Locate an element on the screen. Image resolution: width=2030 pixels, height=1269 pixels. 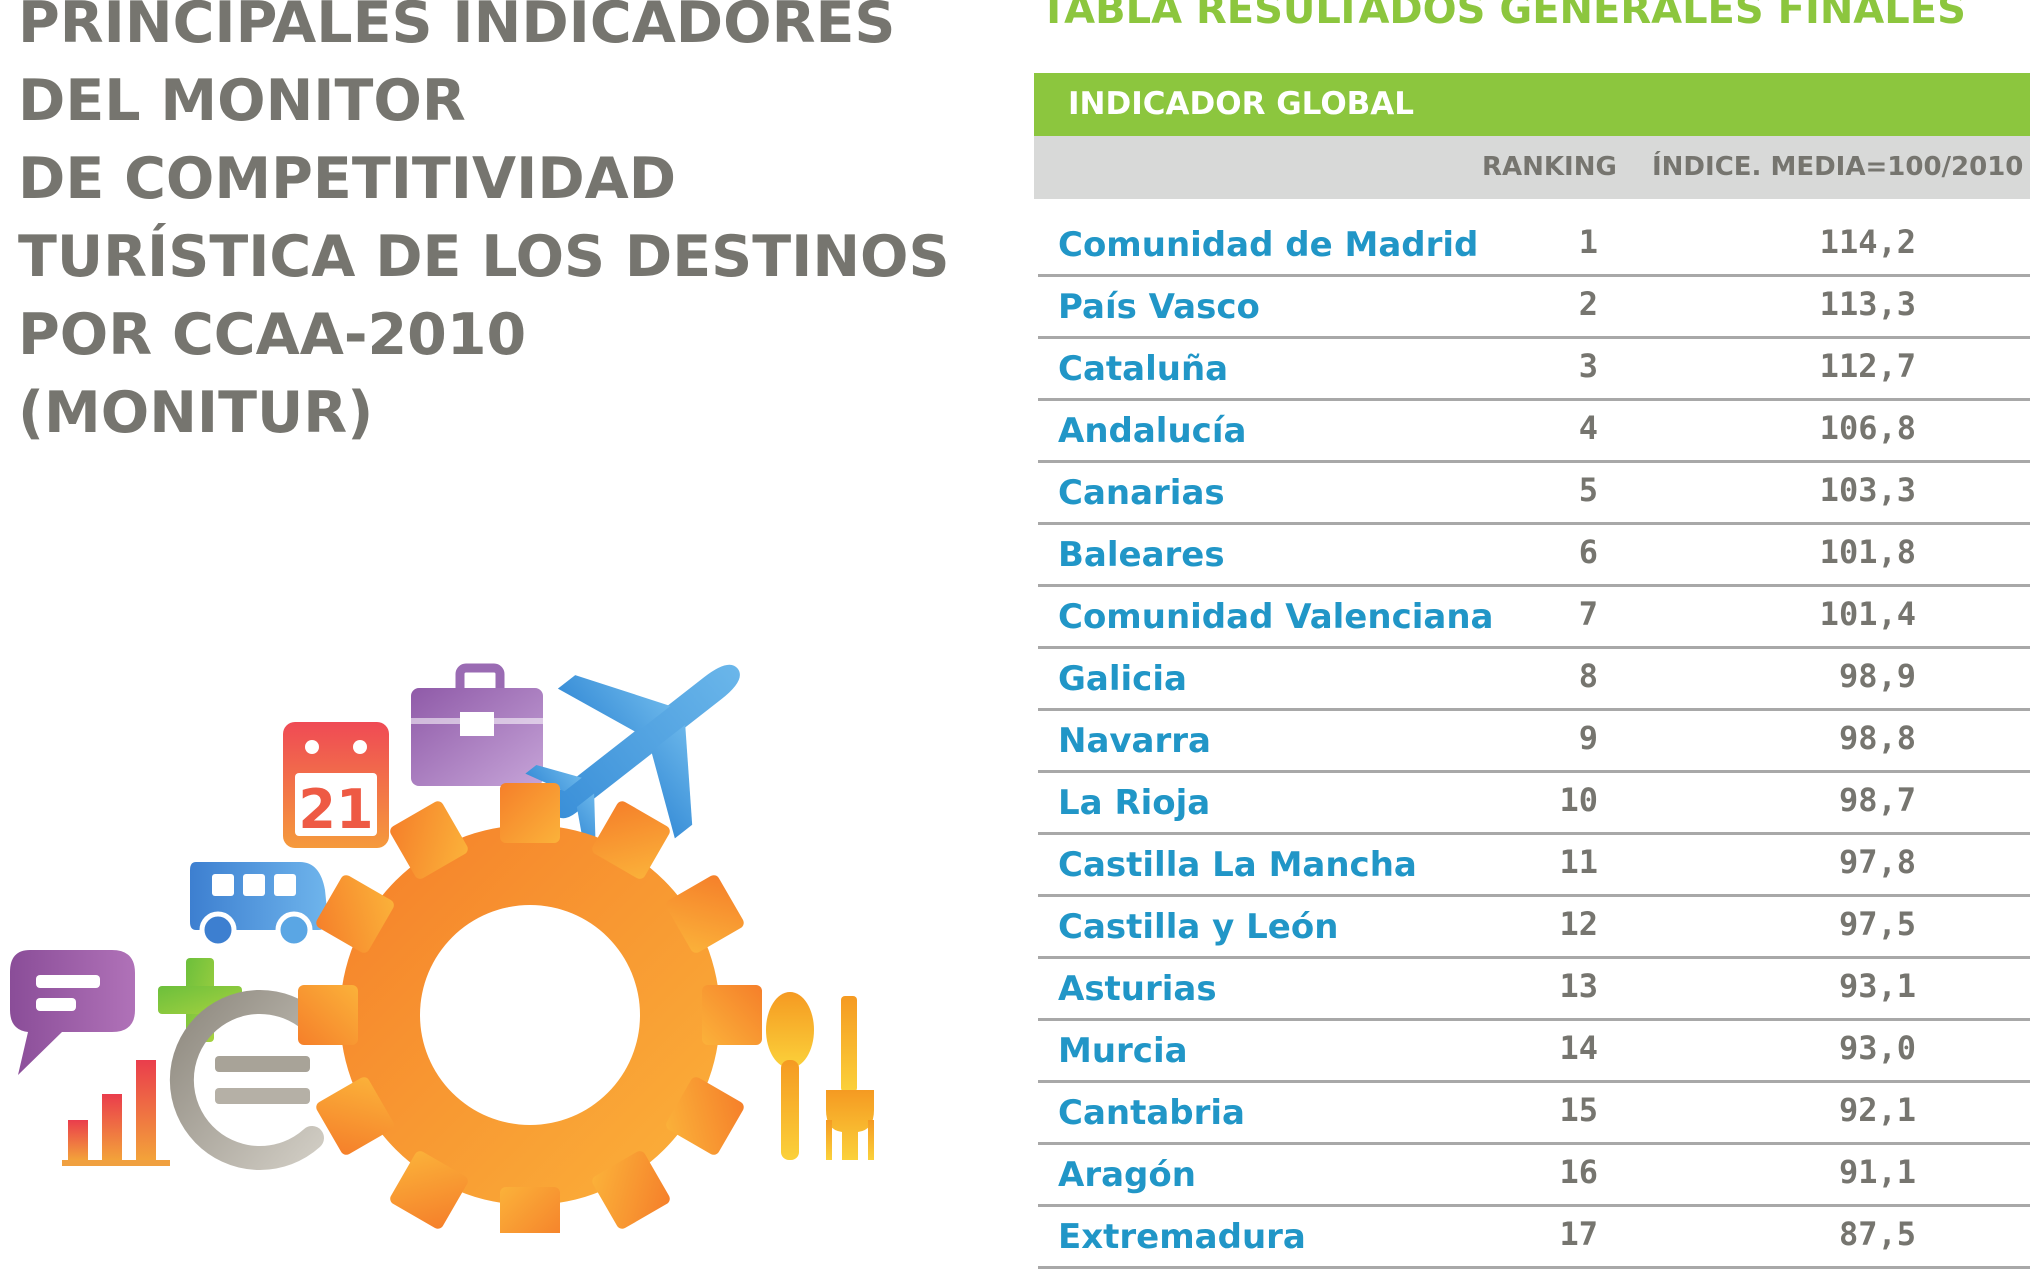
region-rank: 6 is located at coordinates (1588, 552).